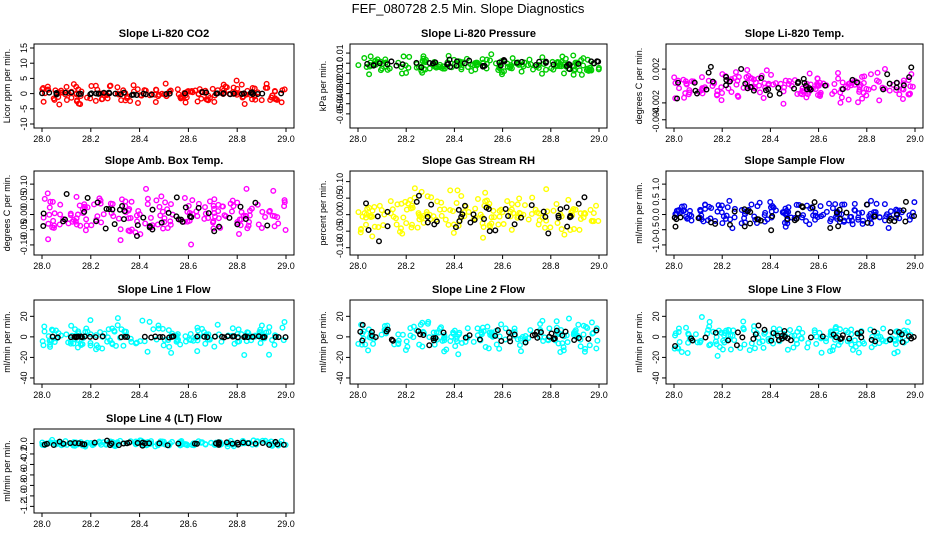 The height and width of the screenshot is (540, 936). Describe the element at coordinates (340, 215) in the screenshot. I see `y-tick-label: 0.00` at that location.